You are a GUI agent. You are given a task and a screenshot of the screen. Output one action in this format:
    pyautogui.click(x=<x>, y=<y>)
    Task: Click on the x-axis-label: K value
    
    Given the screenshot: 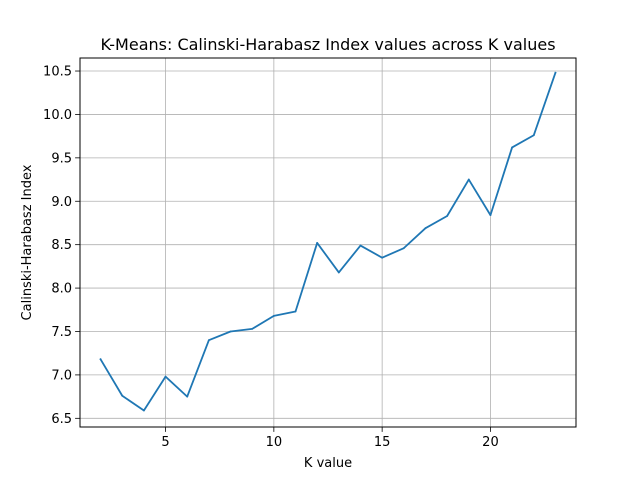 What is the action you would take?
    pyautogui.click(x=328, y=463)
    